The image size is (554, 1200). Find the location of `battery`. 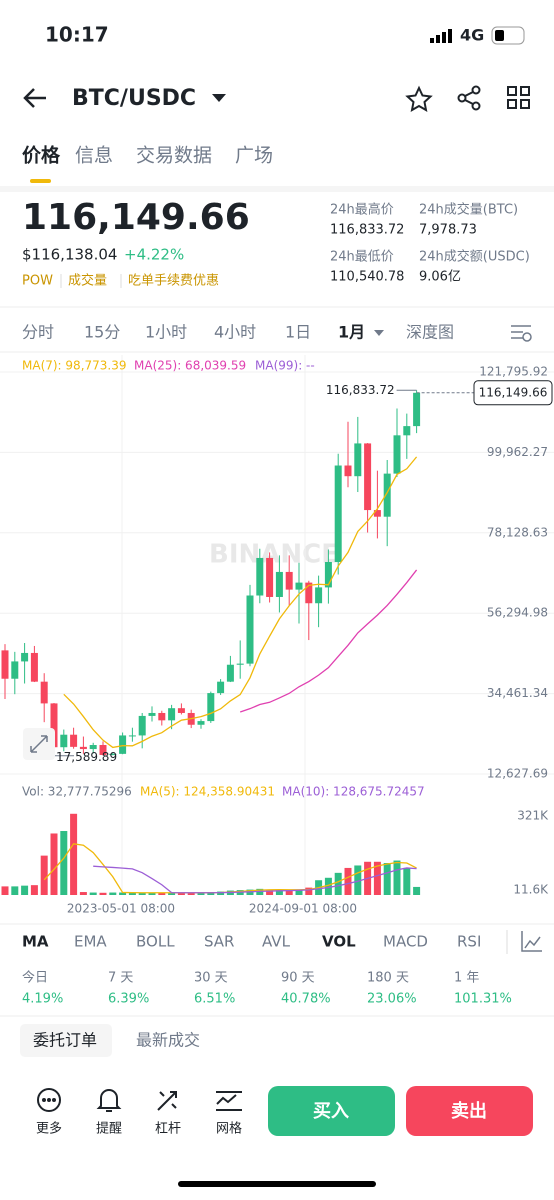

battery is located at coordinates (508, 35).